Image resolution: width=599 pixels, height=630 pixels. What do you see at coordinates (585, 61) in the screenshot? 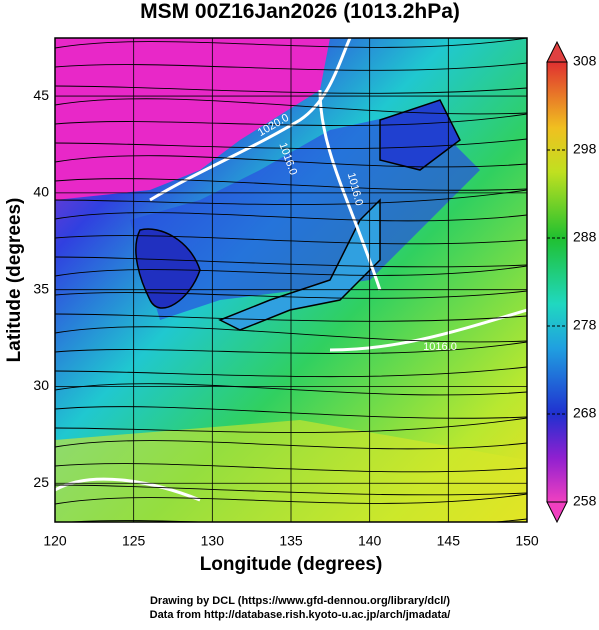
I see `colorbar-tick-label: 308` at bounding box center [585, 61].